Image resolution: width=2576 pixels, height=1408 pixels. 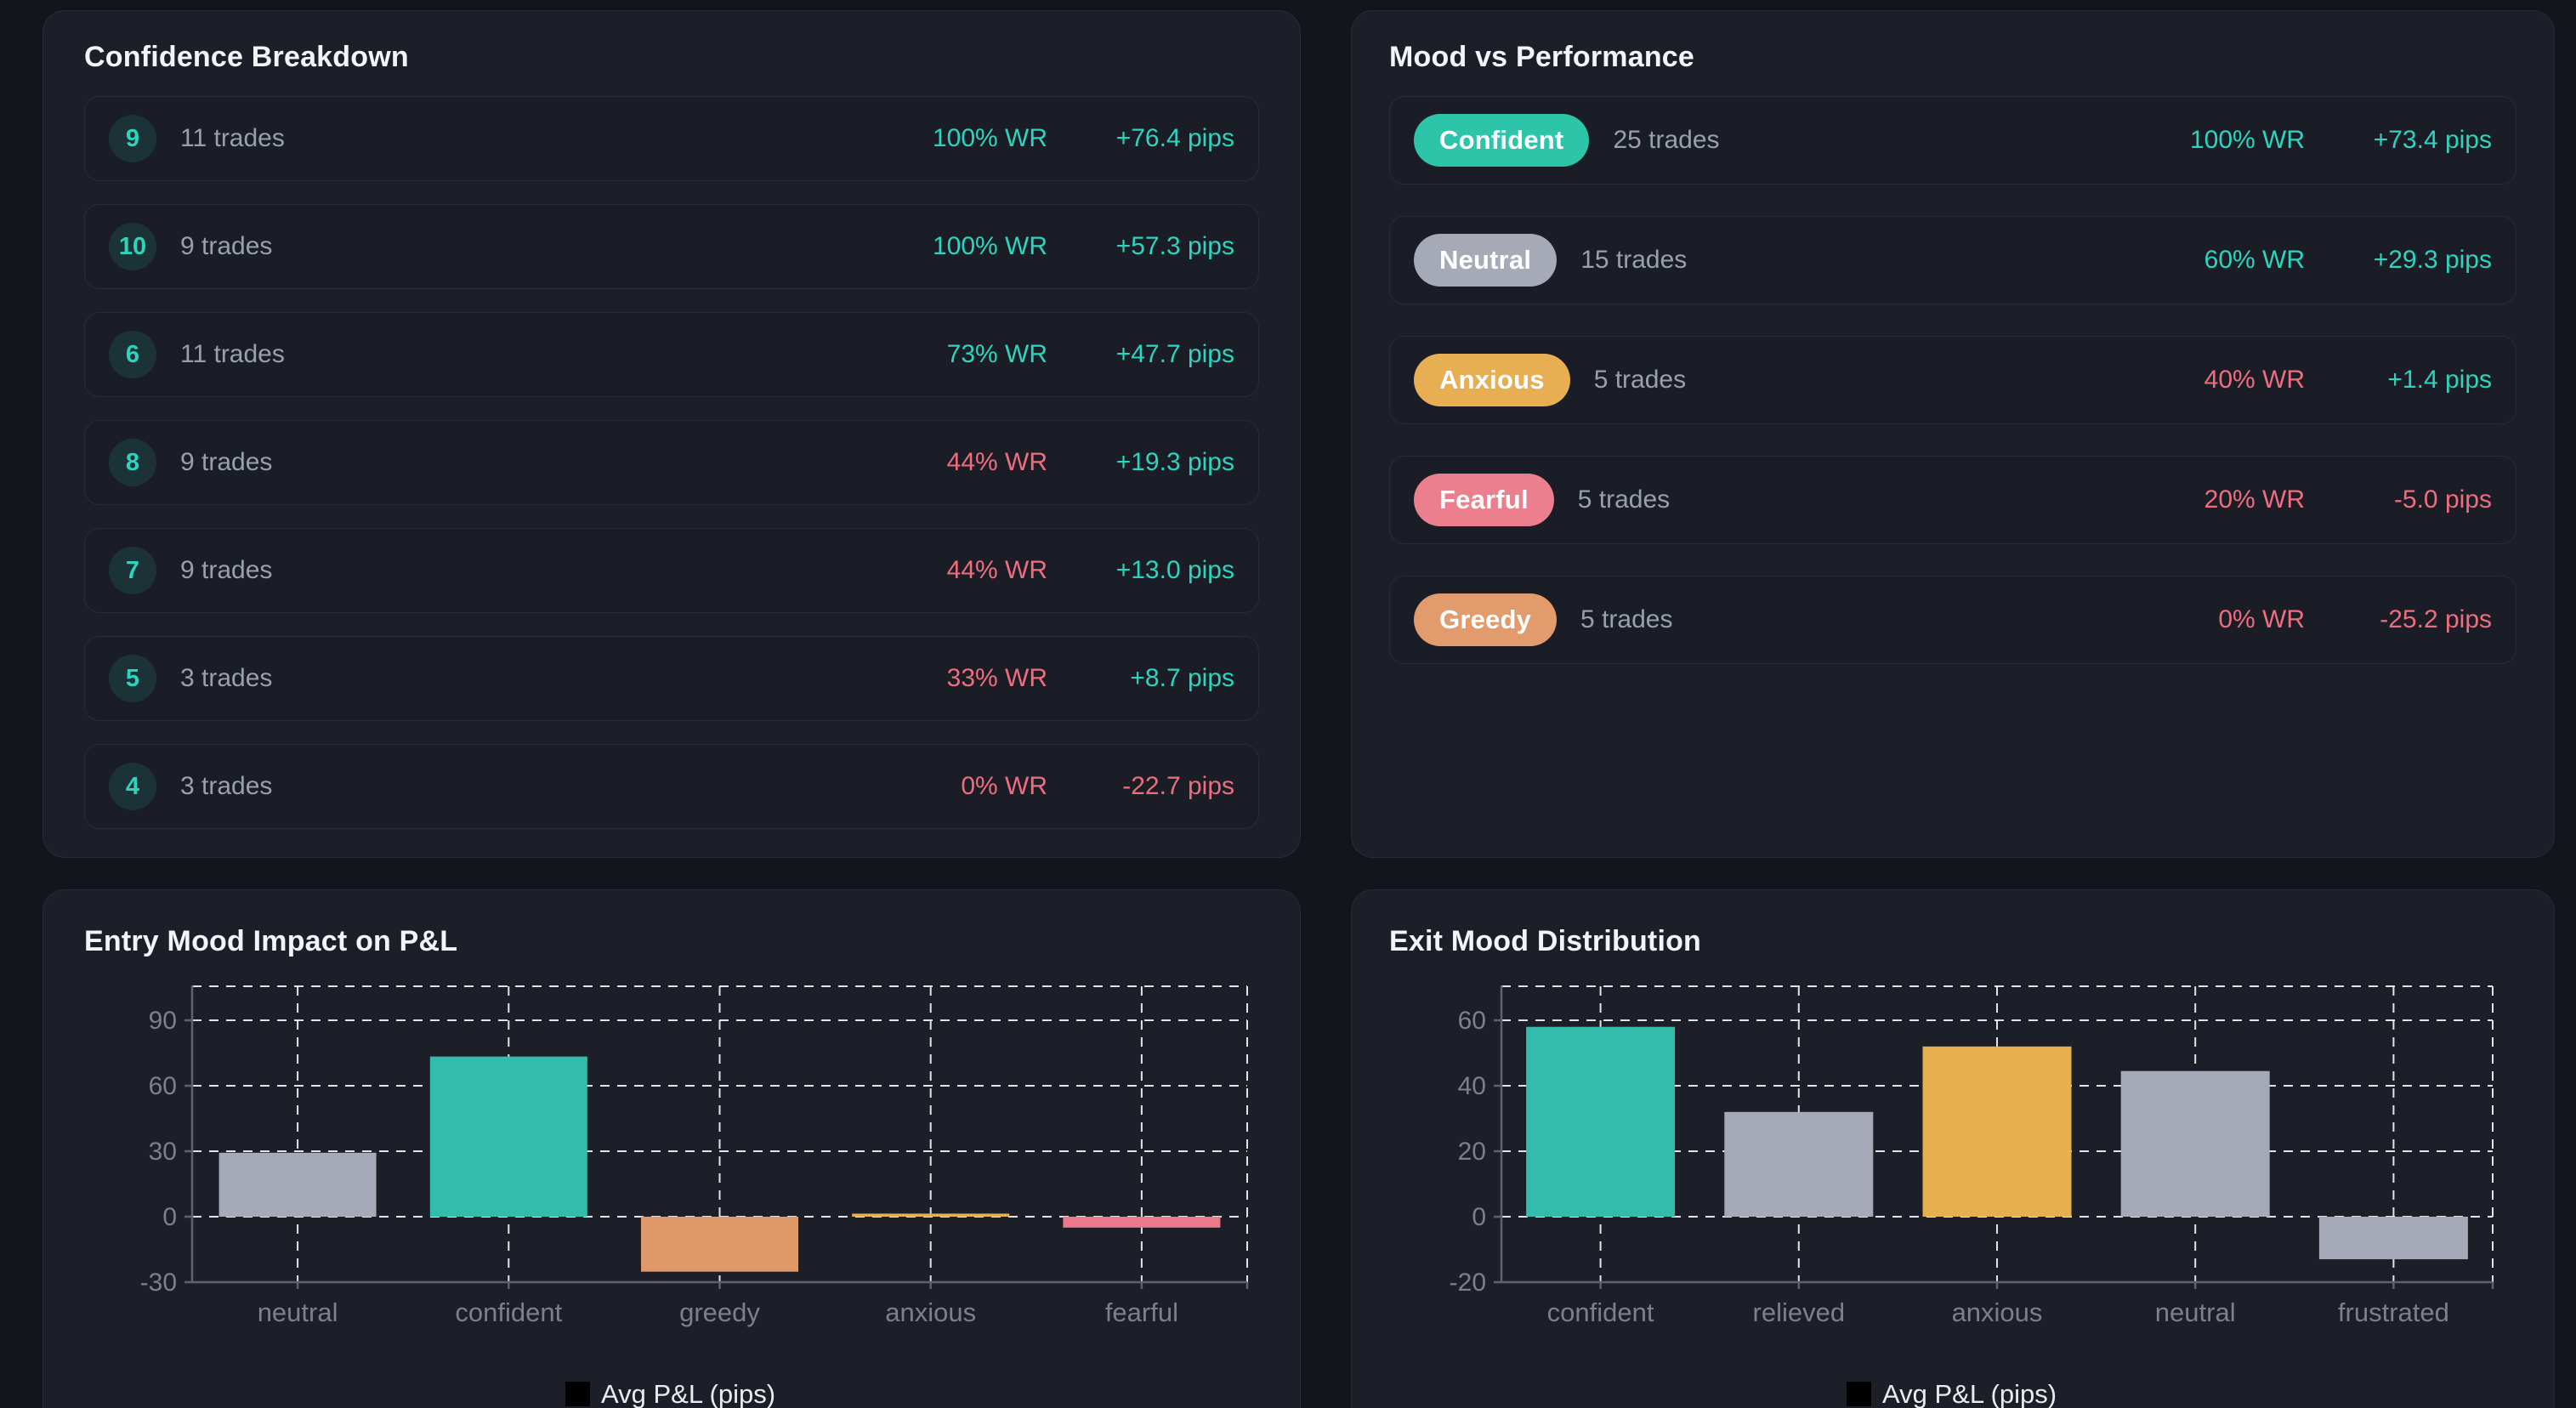 What do you see at coordinates (2255, 260) in the screenshot?
I see `win-rate: 60% WR` at bounding box center [2255, 260].